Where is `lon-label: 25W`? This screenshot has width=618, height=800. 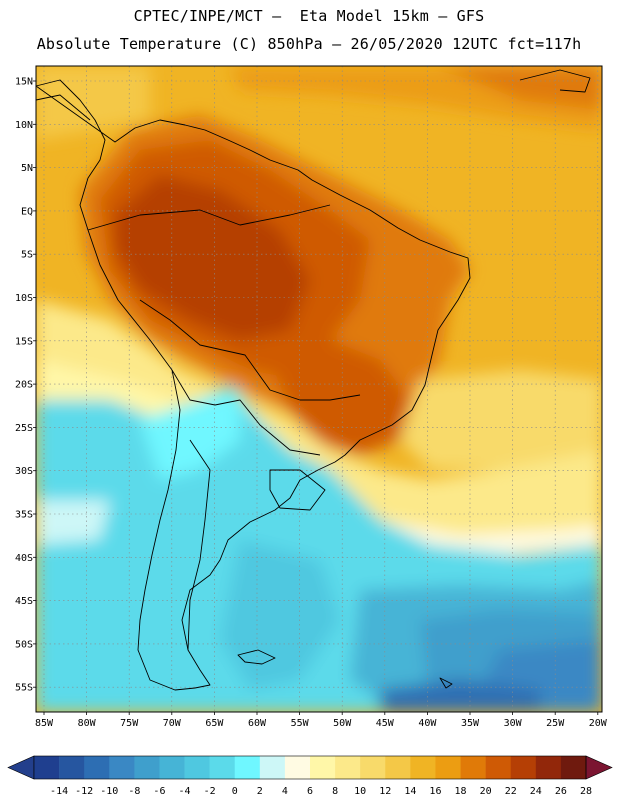
lon-label: 25W is located at coordinates (555, 723).